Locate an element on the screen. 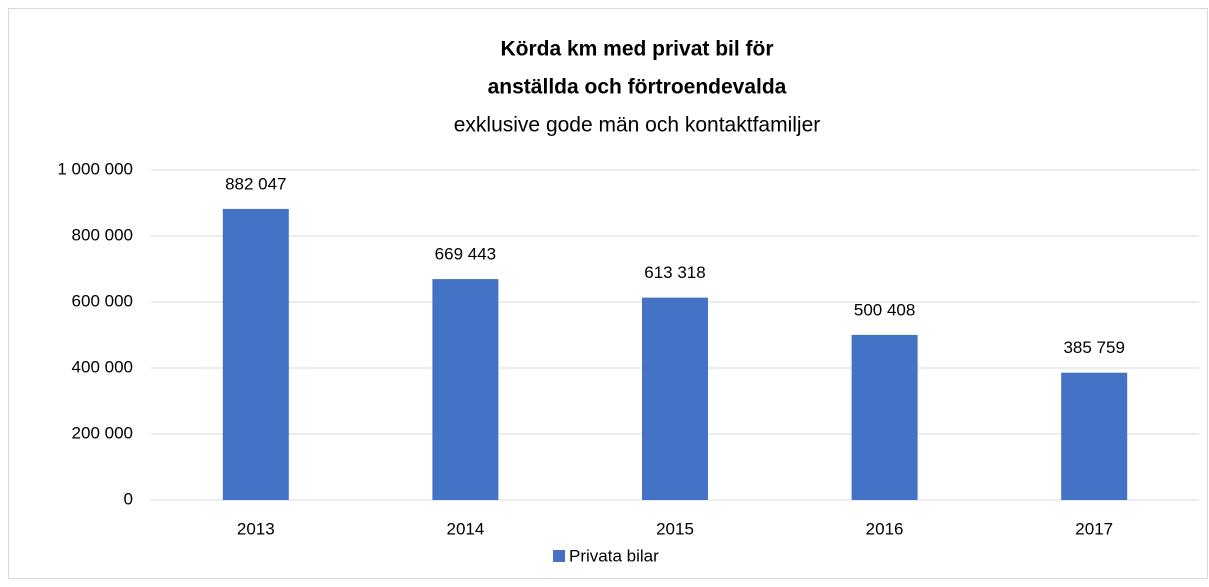  x-tick-label: 2013 is located at coordinates (256, 528).